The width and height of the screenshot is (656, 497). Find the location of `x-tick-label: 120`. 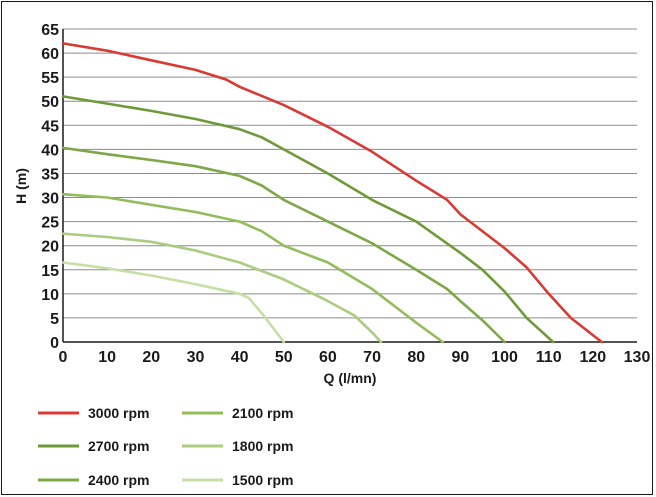

x-tick-label: 120 is located at coordinates (592, 357).